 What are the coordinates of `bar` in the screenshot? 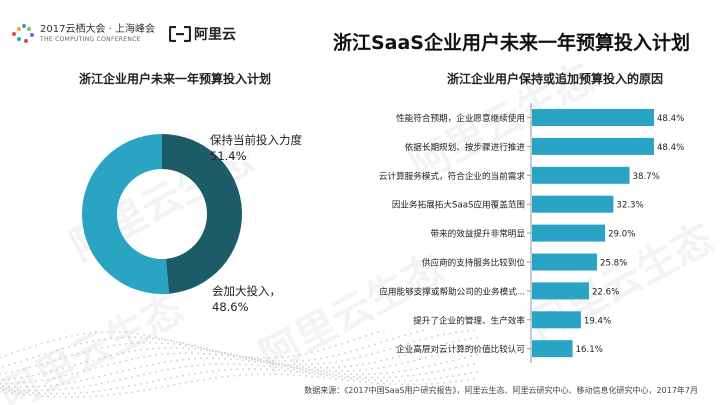 It's located at (565, 262).